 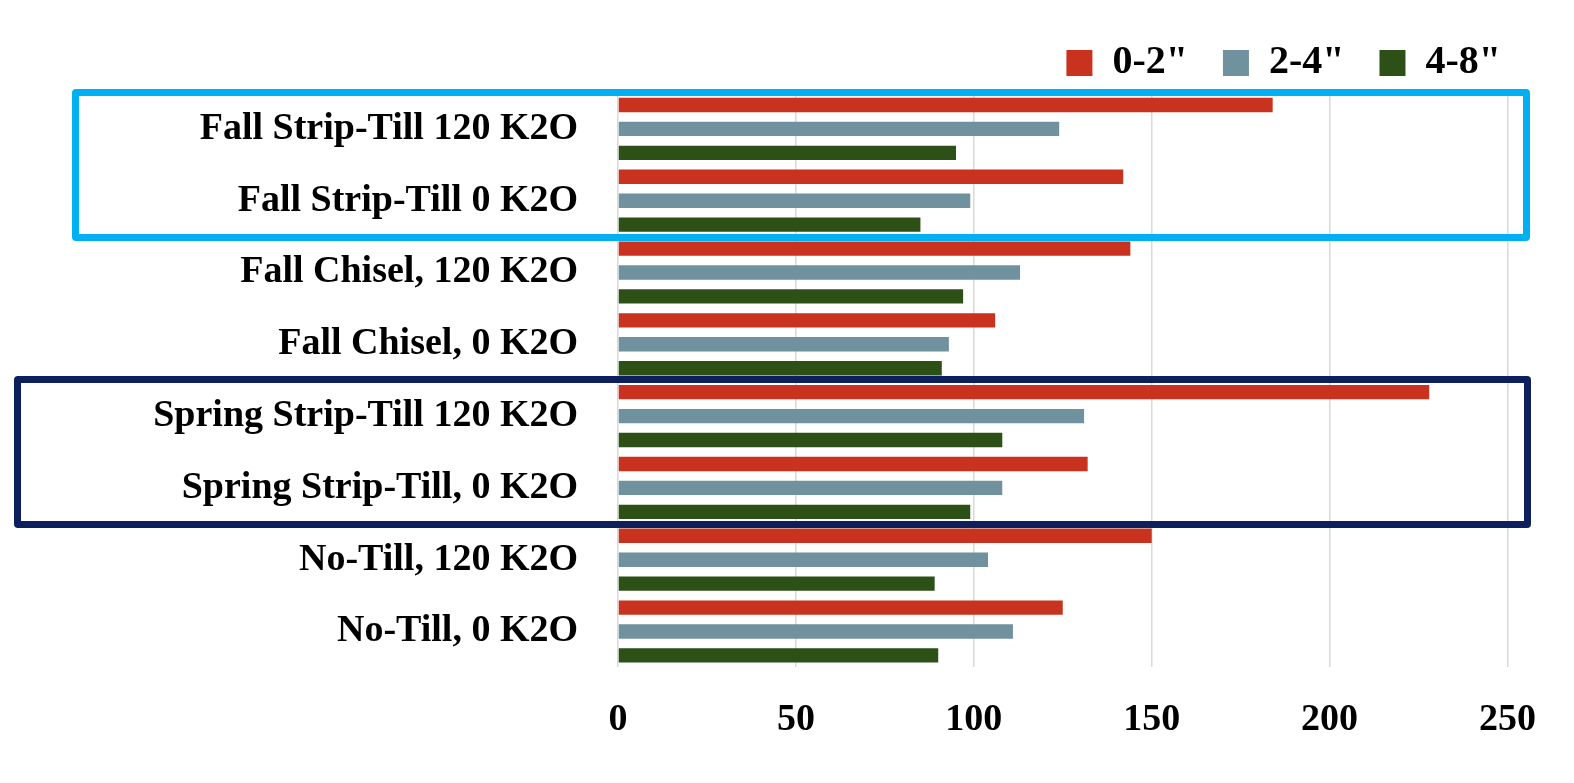 I want to click on y-tick-label: Fall Chisel, 120 K2O, so click(x=409, y=269).